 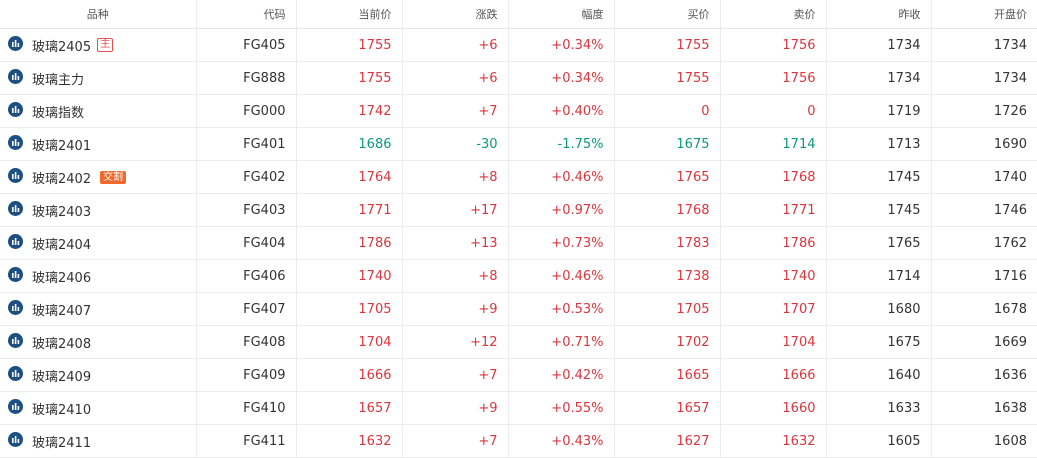 What do you see at coordinates (62, 179) in the screenshot?
I see `variety-name: 玻璃2402` at bounding box center [62, 179].